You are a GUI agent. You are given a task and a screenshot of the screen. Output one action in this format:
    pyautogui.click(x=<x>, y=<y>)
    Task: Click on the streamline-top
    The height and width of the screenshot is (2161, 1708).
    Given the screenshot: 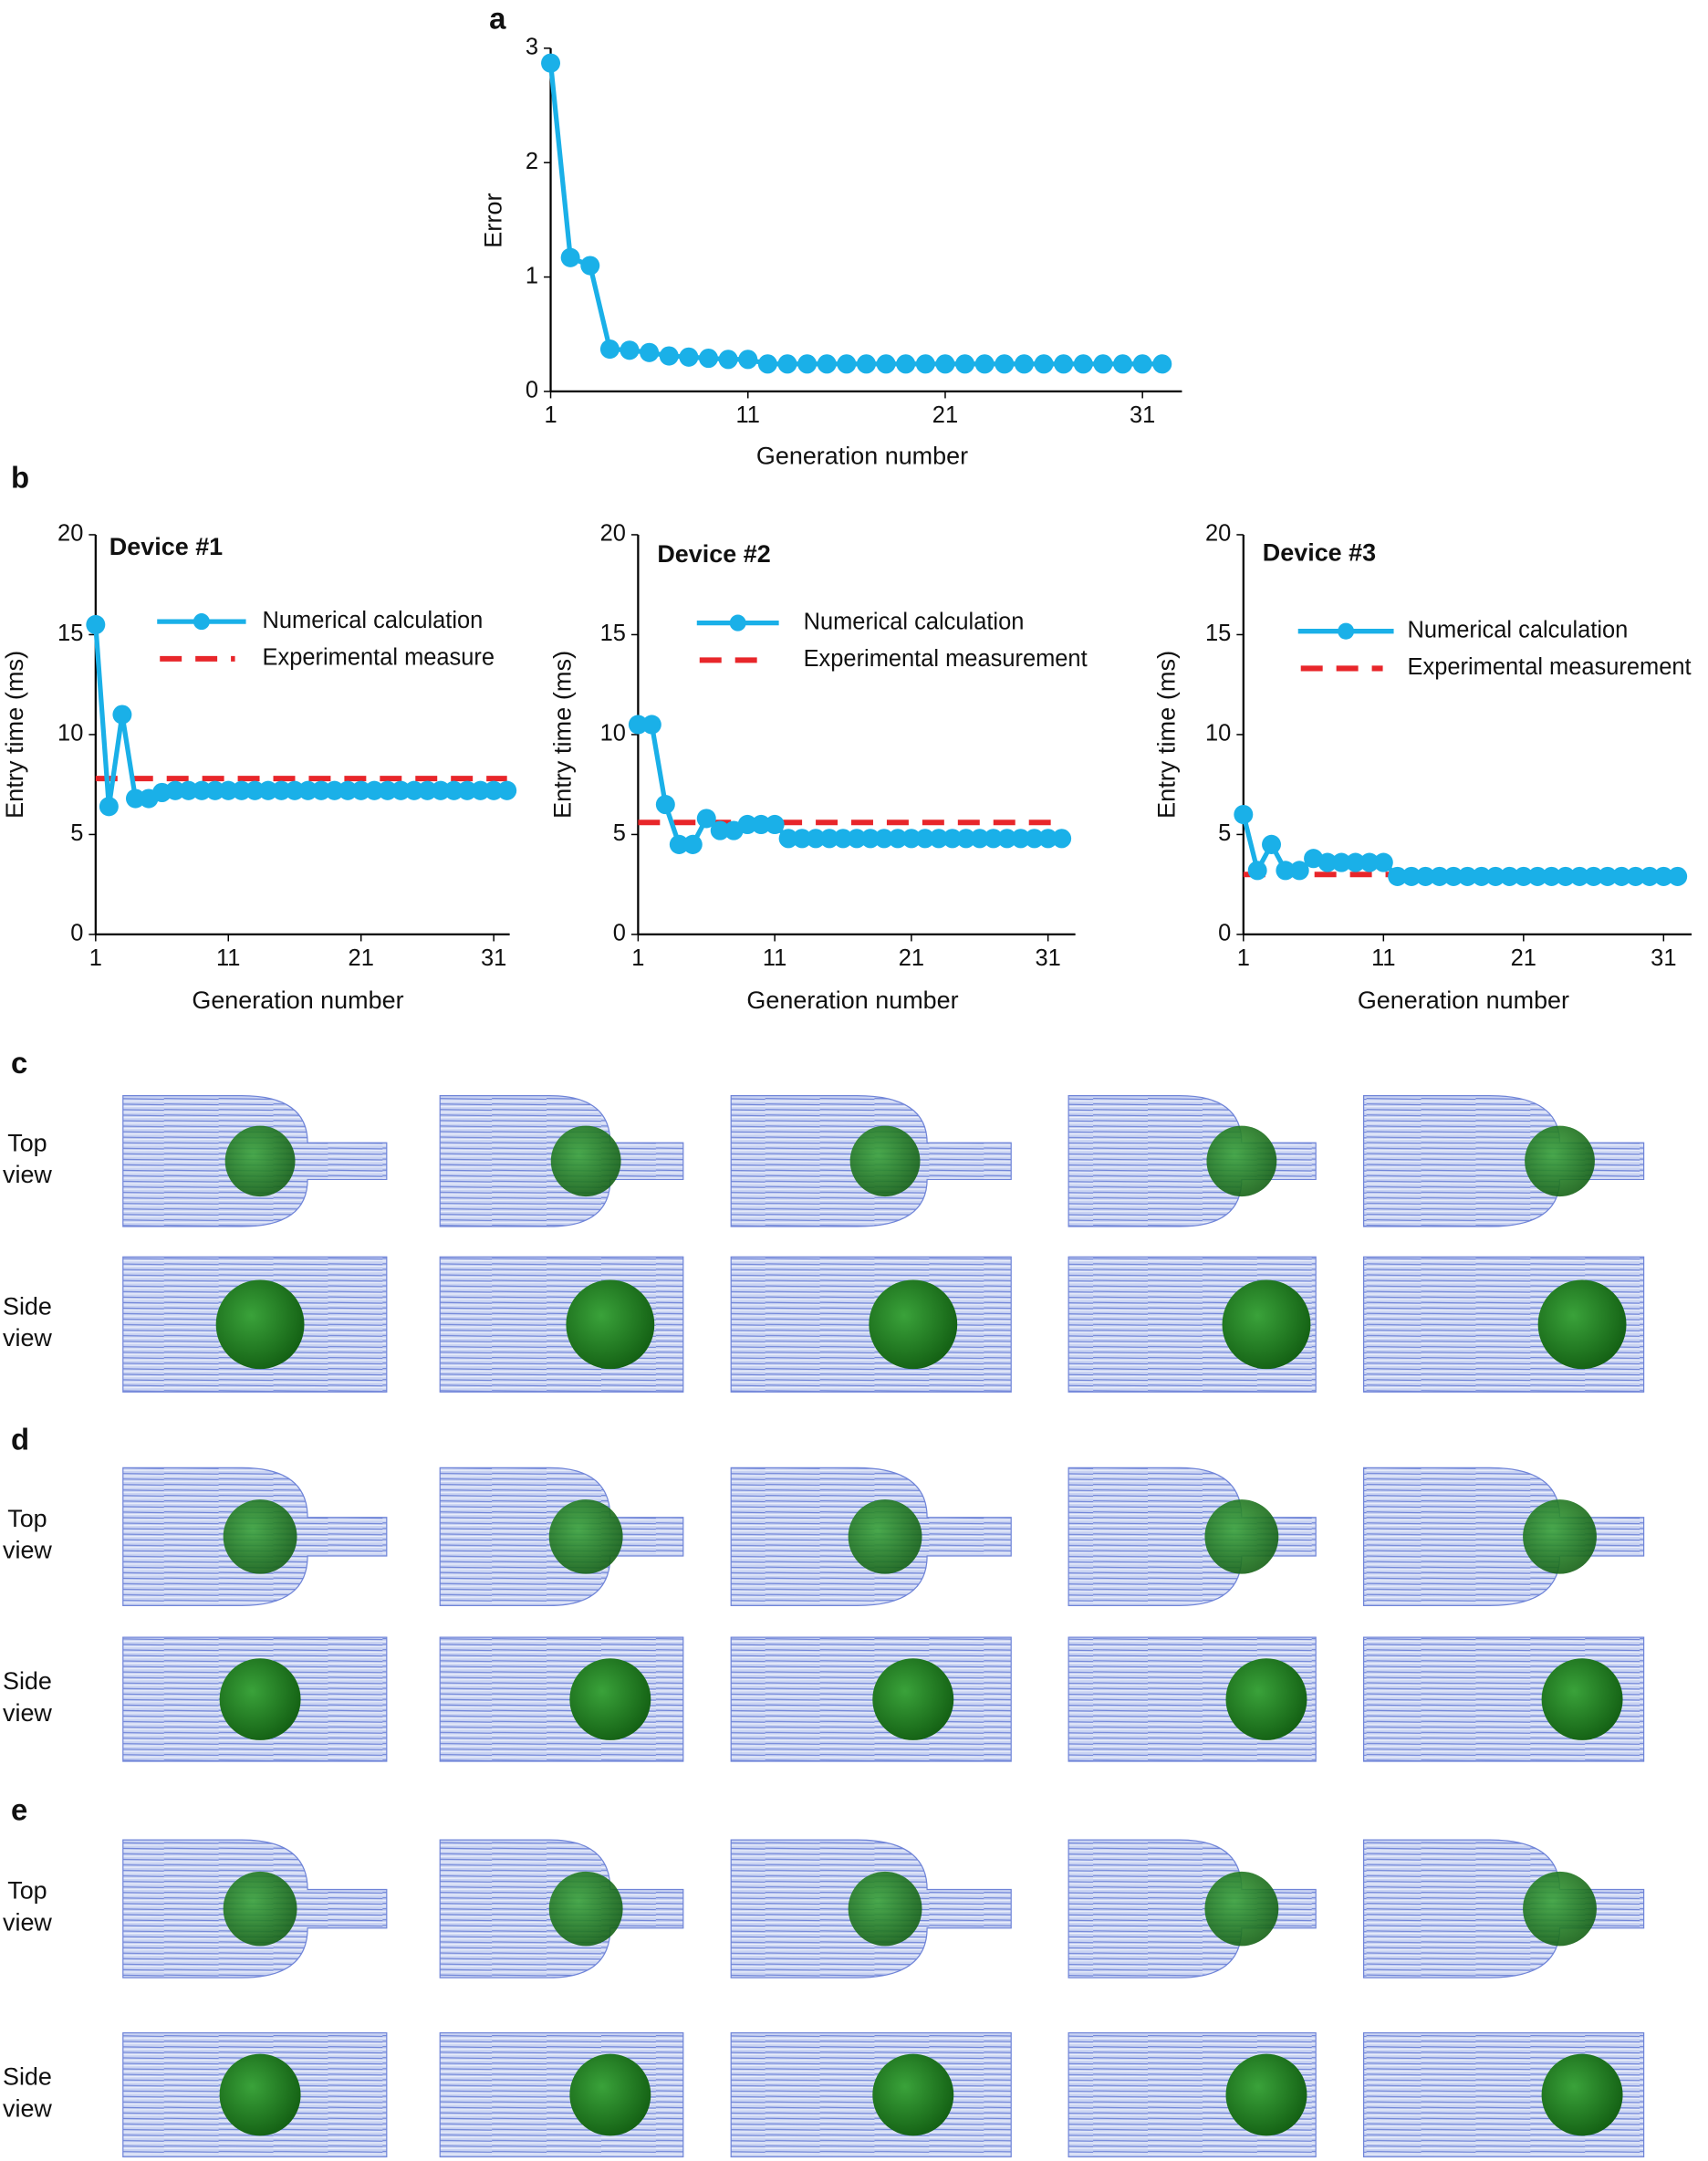 What is the action you would take?
    pyautogui.click(x=1504, y=1161)
    